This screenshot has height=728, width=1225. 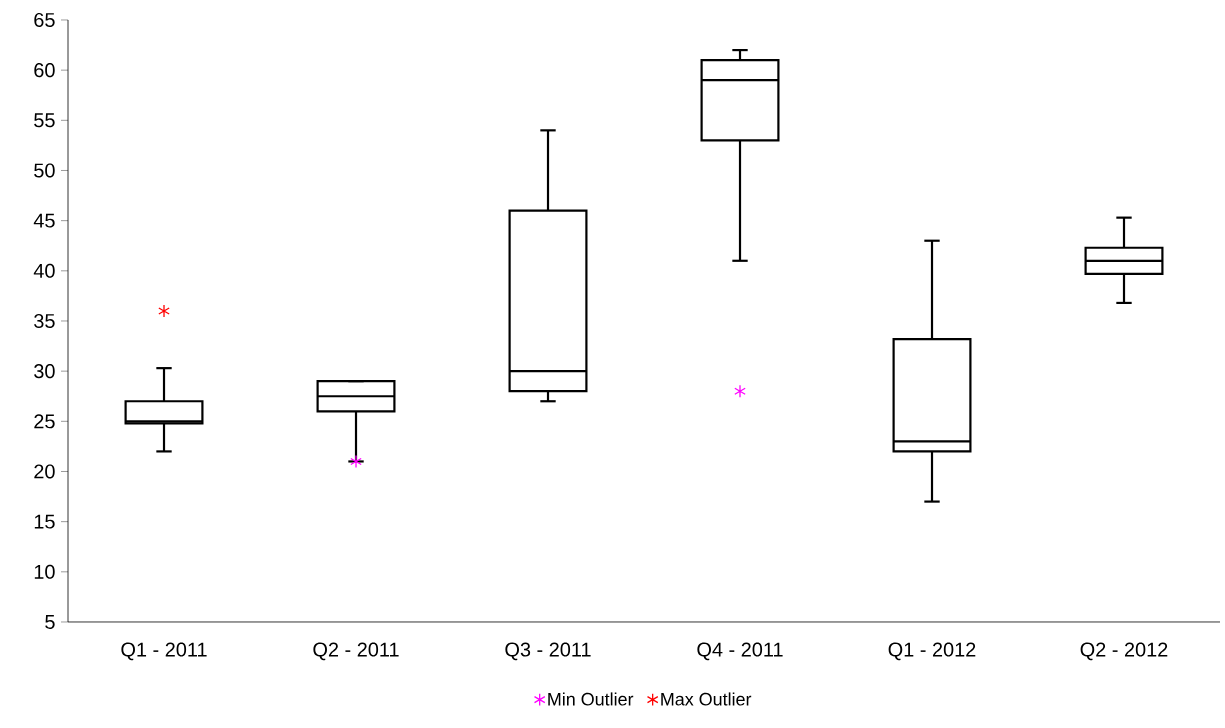 I want to click on y-tick-label: 60, so click(x=44, y=70).